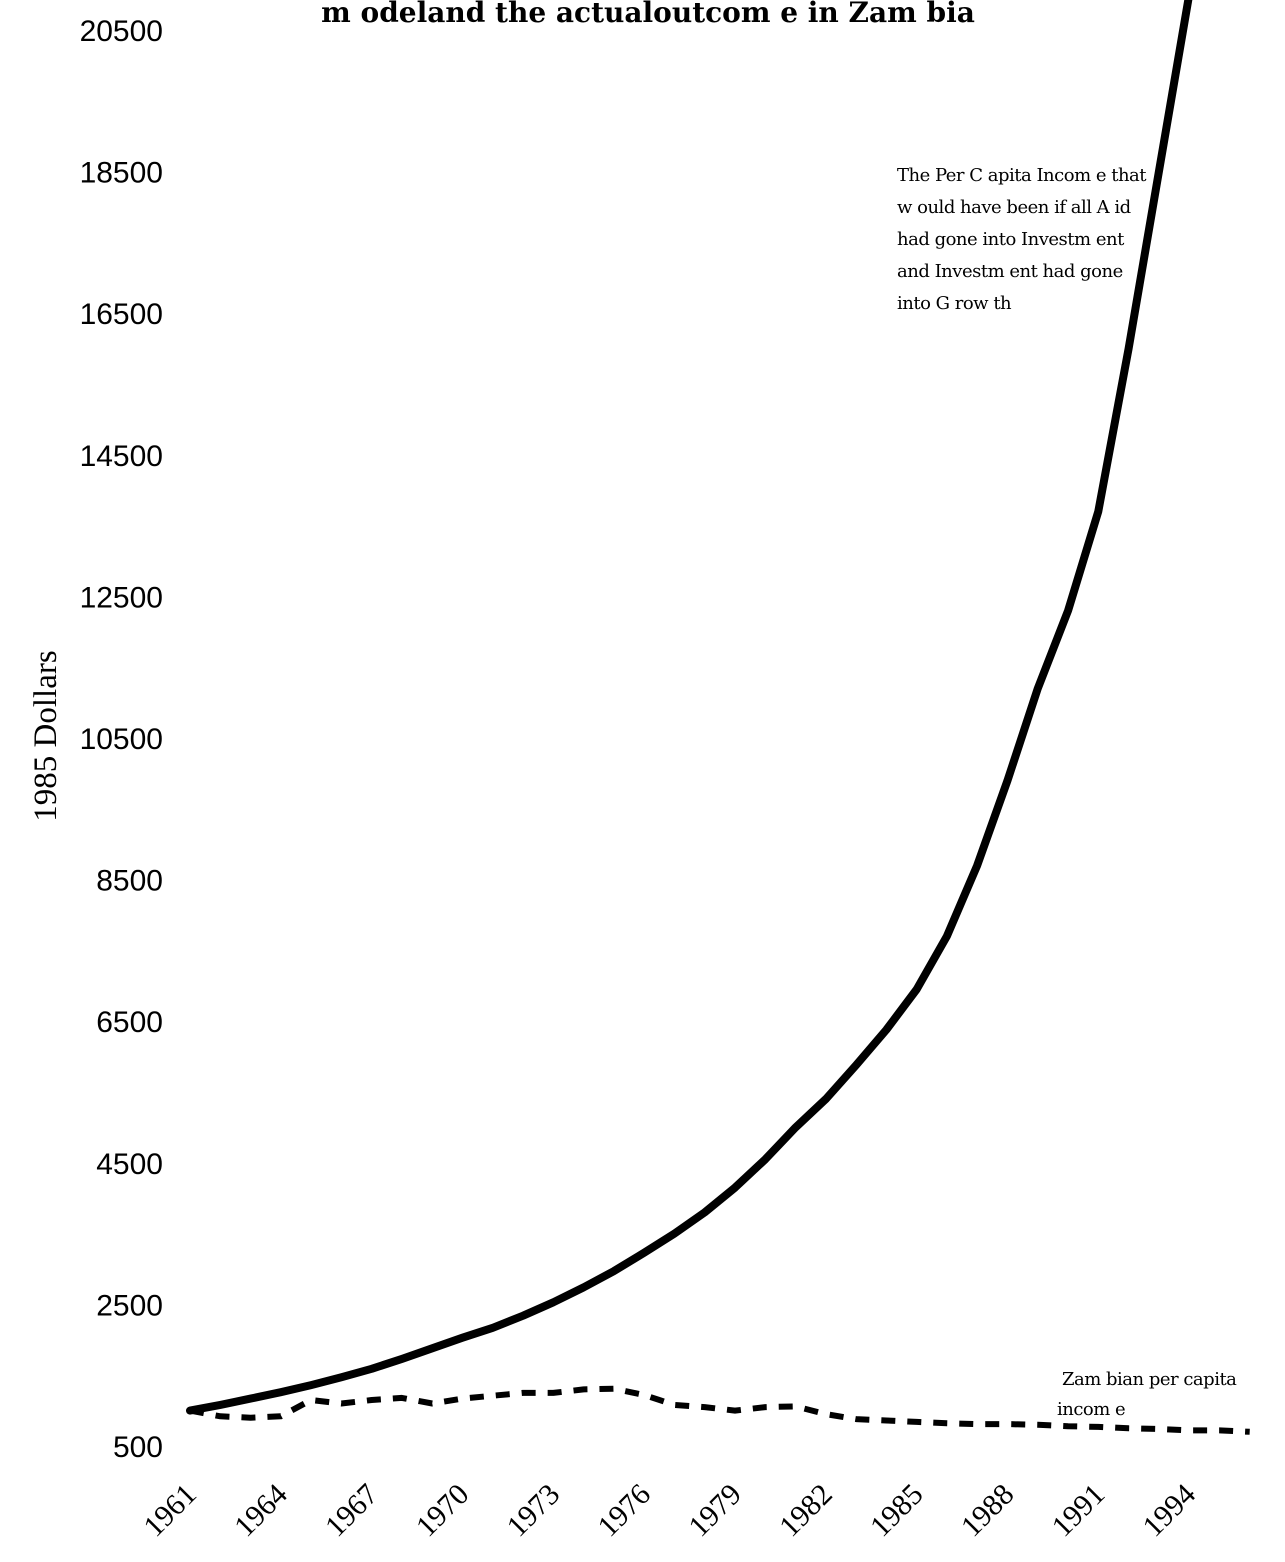 The height and width of the screenshot is (1562, 1285). I want to click on x-tick-label: 1961, so click(170, 1511).